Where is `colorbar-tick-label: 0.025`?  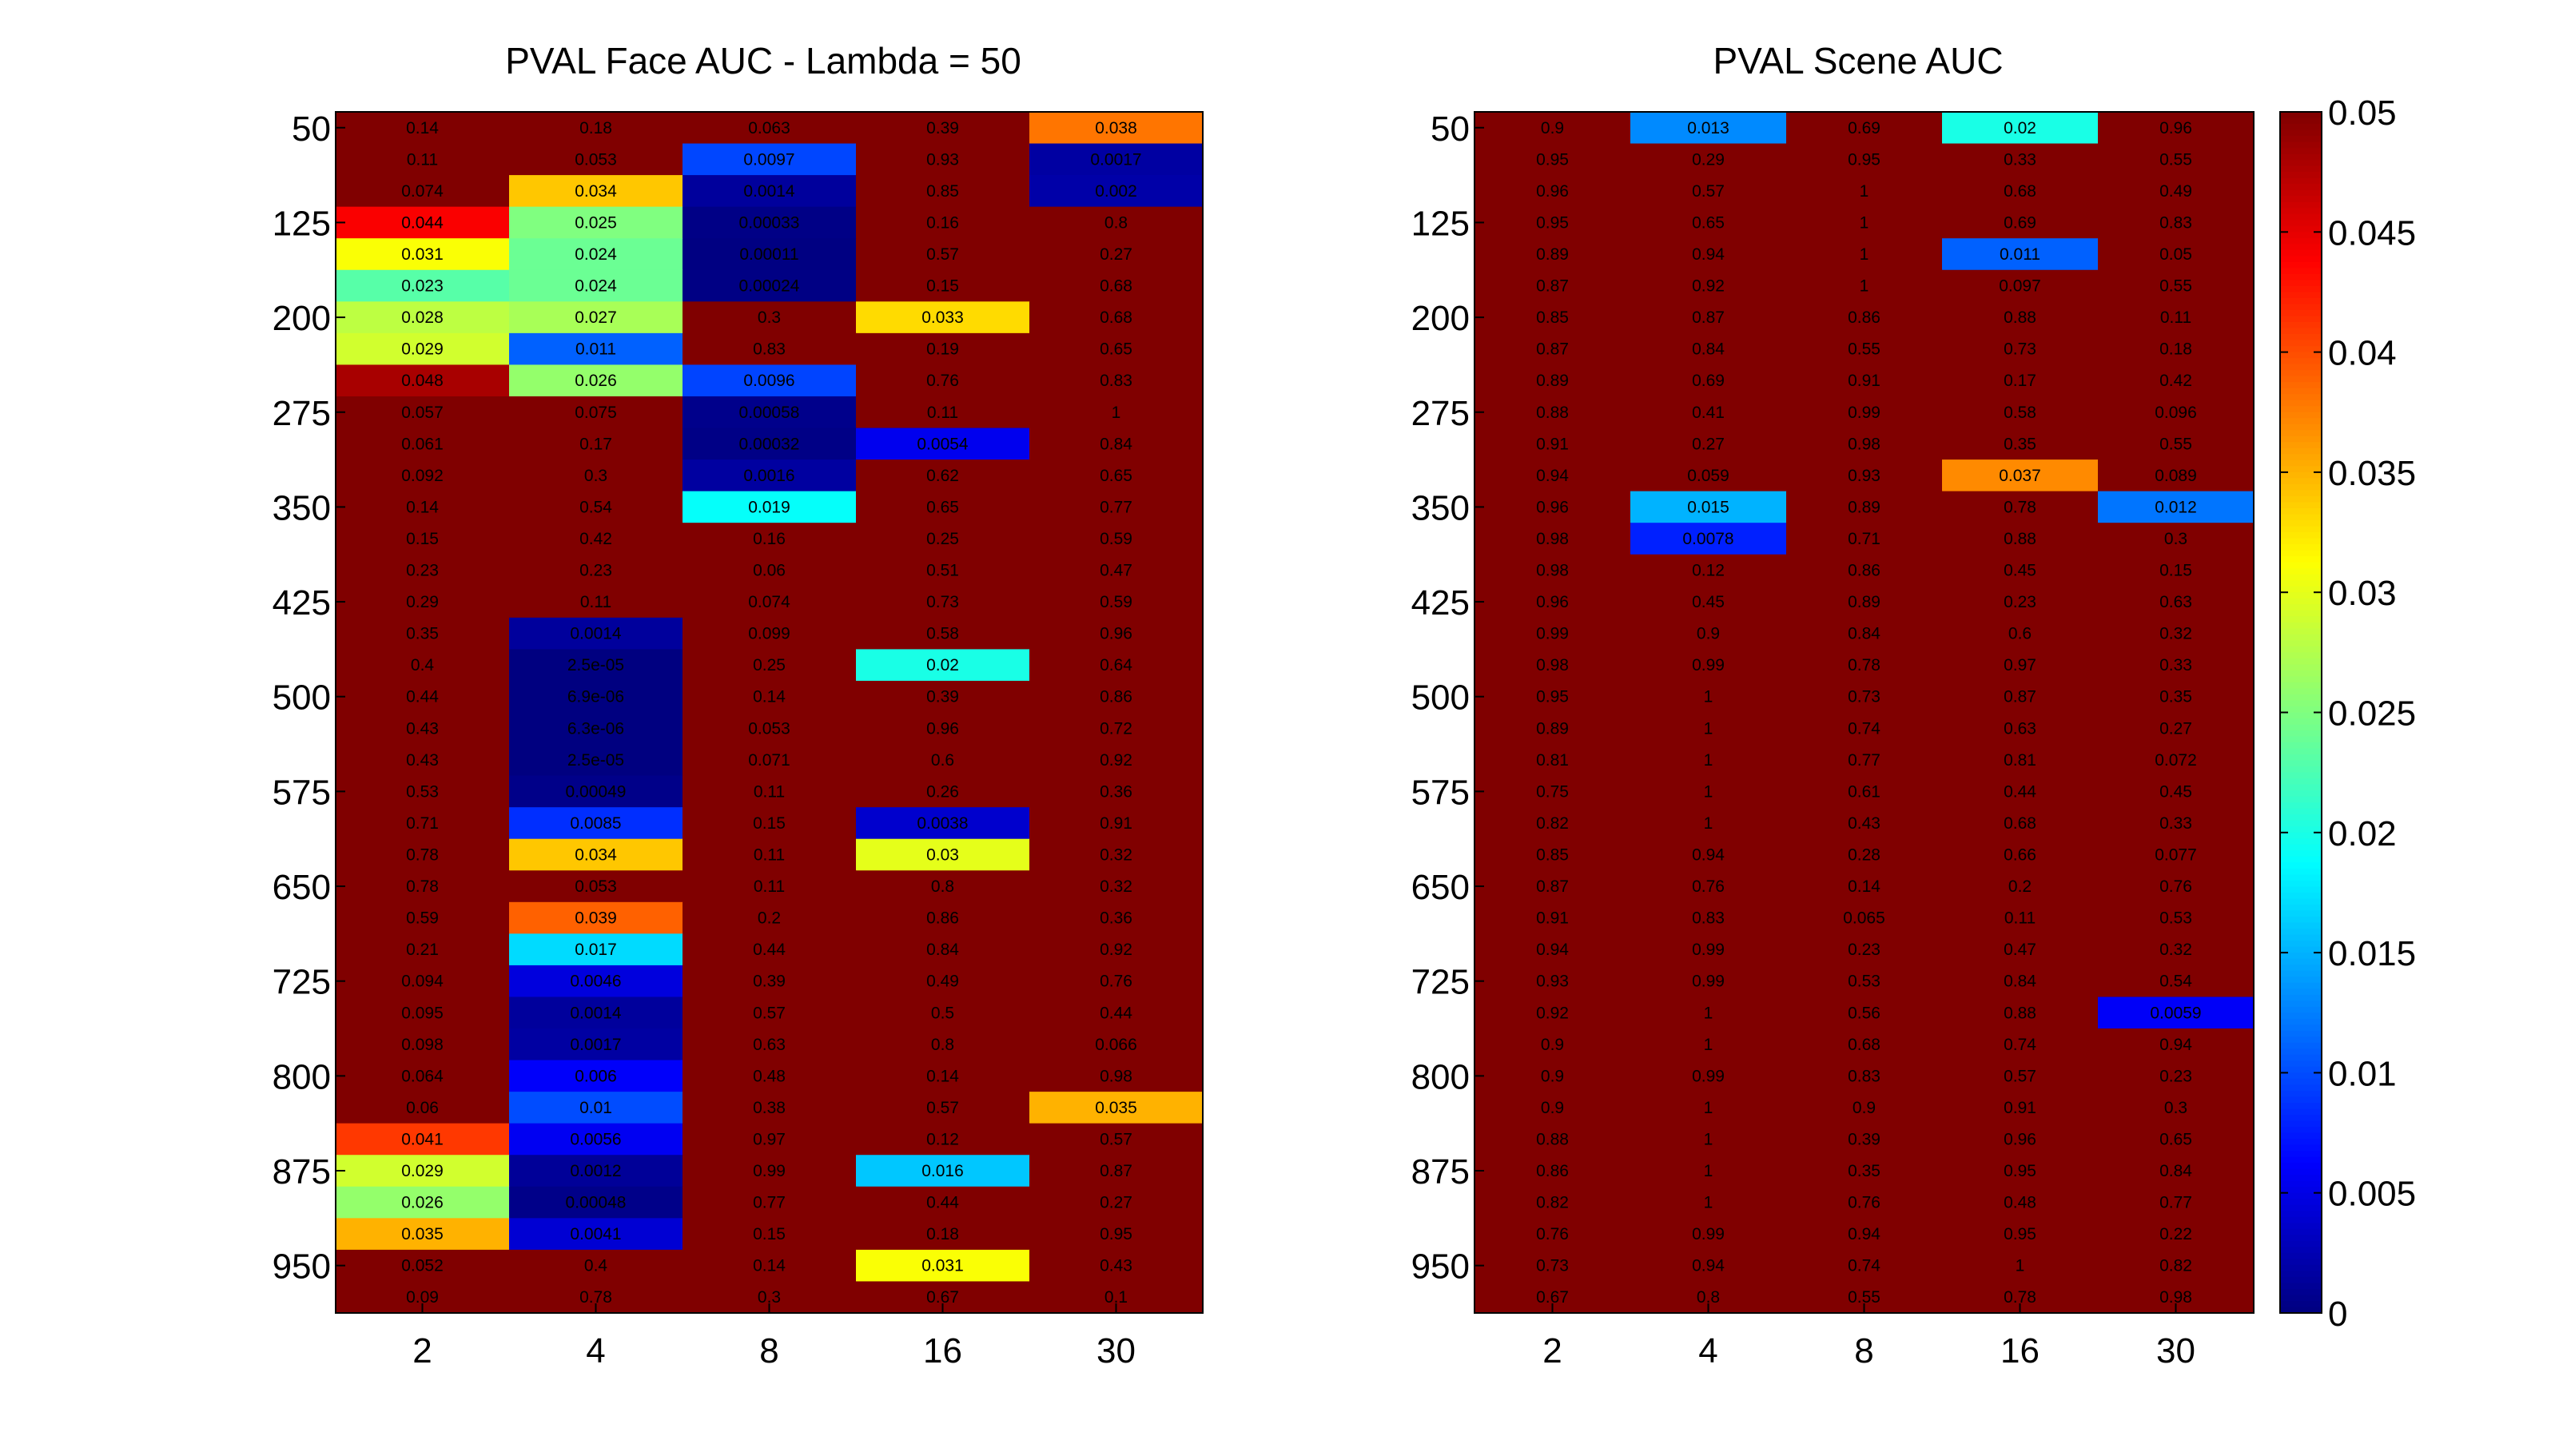 colorbar-tick-label: 0.025 is located at coordinates (2372, 714).